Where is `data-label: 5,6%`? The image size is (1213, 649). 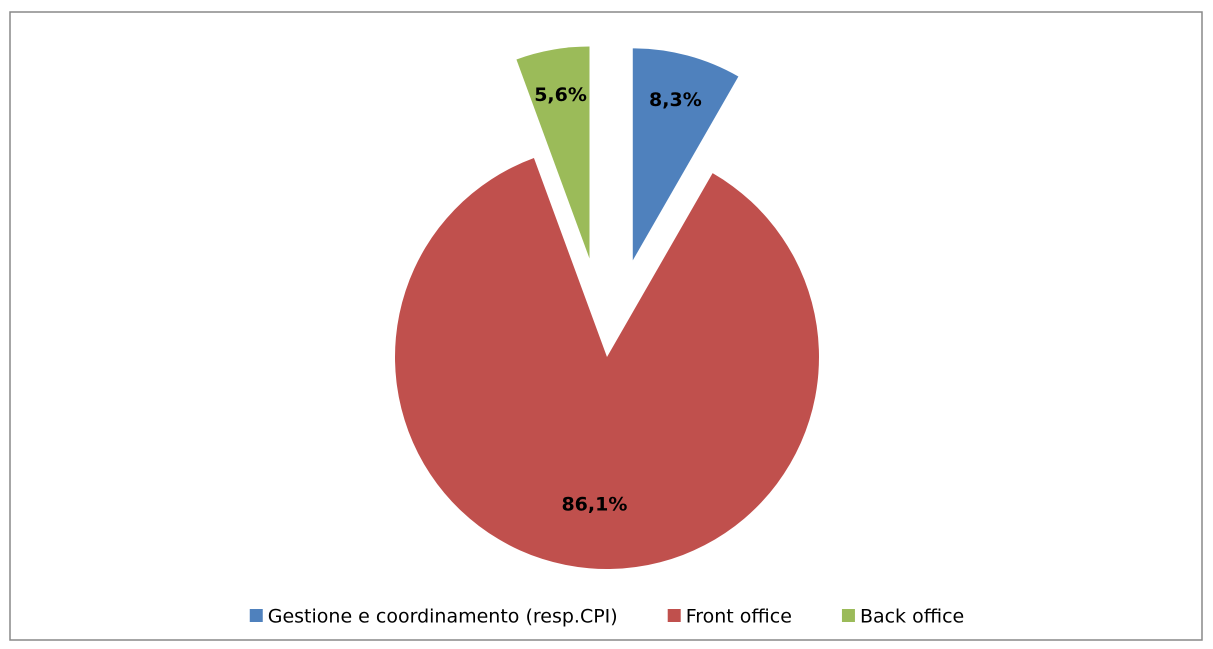
data-label: 5,6% is located at coordinates (560, 95).